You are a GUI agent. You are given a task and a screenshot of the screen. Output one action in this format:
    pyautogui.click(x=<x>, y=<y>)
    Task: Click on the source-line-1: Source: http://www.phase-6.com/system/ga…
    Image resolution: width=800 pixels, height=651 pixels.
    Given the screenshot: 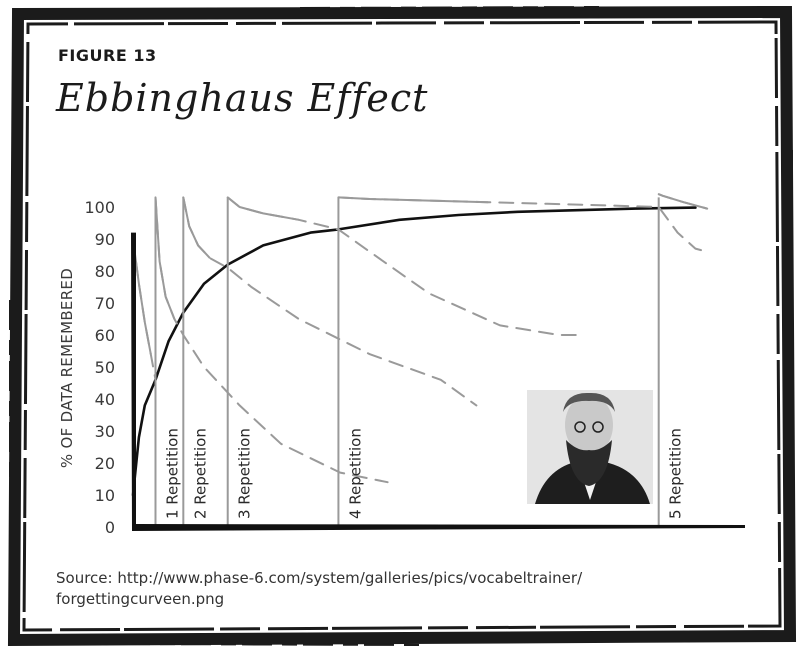 What is the action you would take?
    pyautogui.click(x=319, y=578)
    